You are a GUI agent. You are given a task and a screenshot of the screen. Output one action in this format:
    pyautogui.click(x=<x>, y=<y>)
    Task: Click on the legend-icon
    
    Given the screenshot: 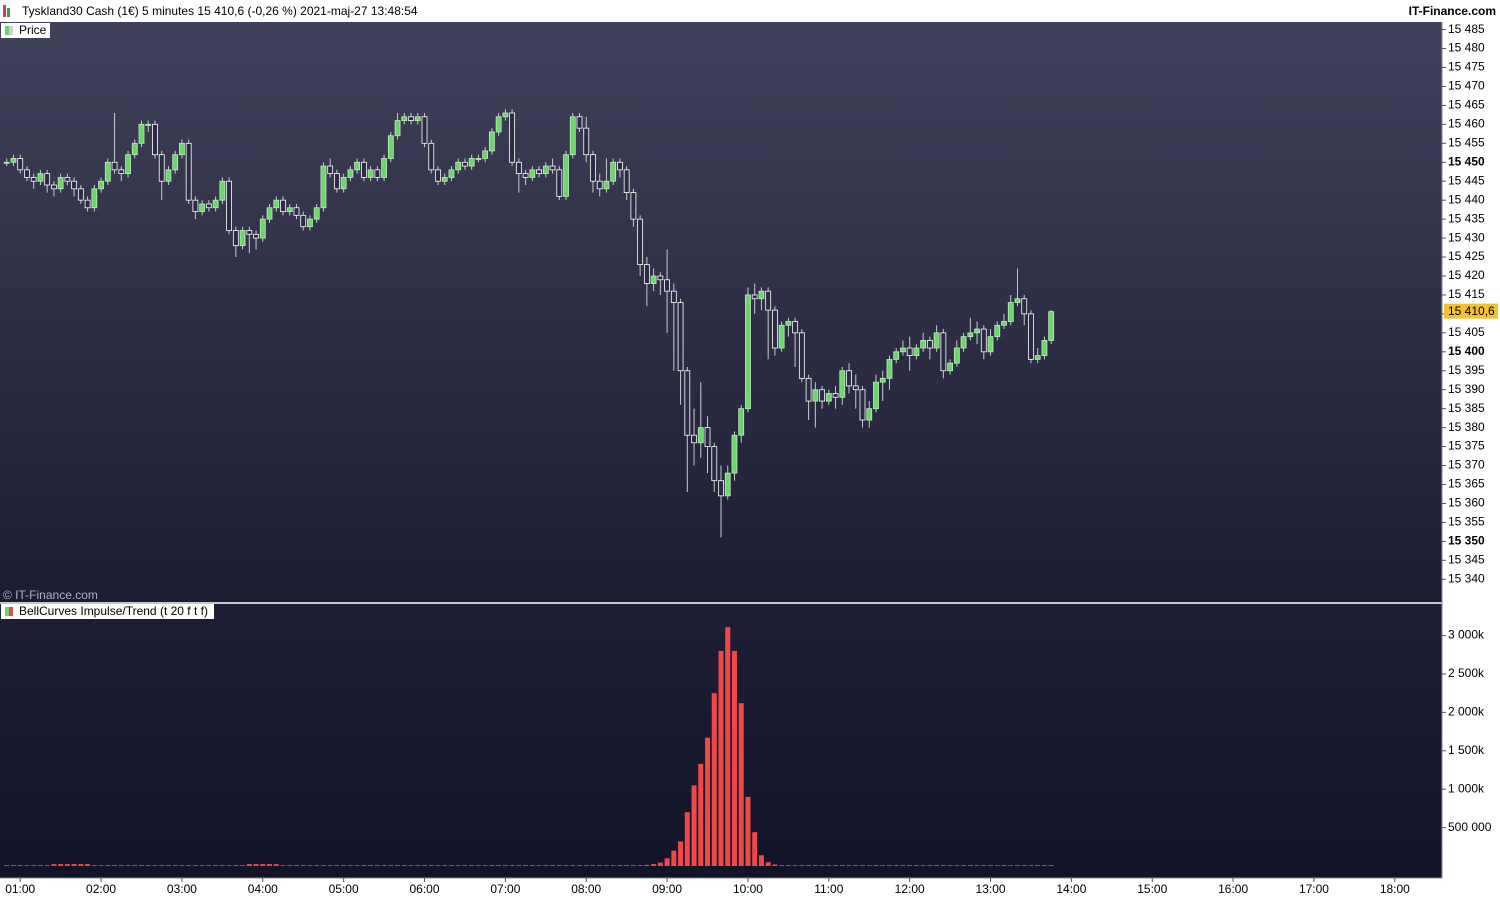 What is the action you would take?
    pyautogui.click(x=7, y=30)
    